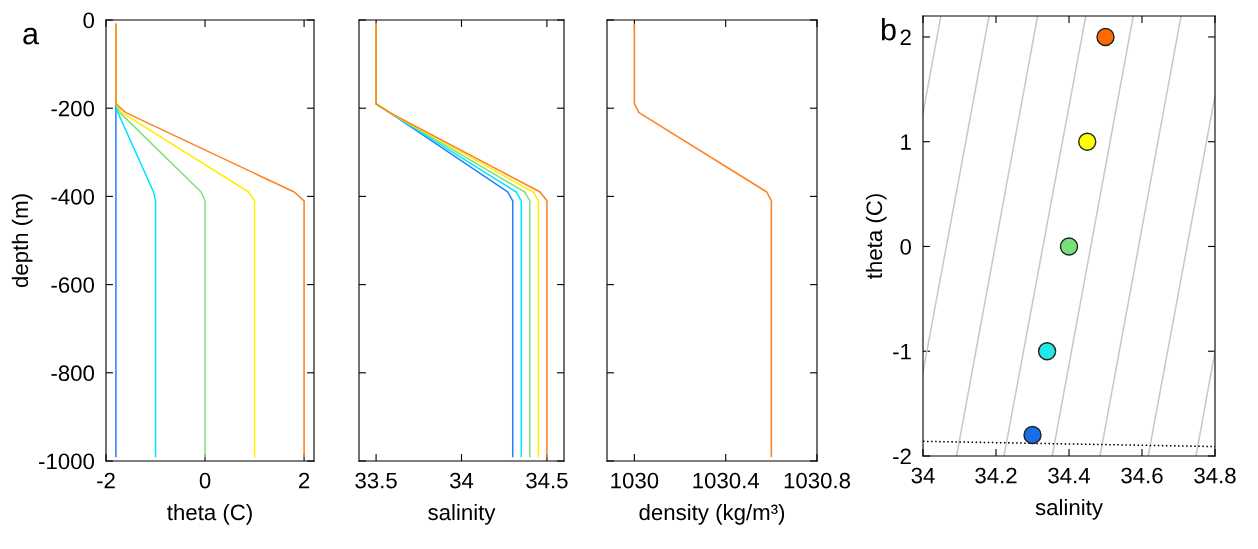 Image resolution: width=1258 pixels, height=549 pixels. What do you see at coordinates (304, 480) in the screenshot?
I see `x-tick-label: 2` at bounding box center [304, 480].